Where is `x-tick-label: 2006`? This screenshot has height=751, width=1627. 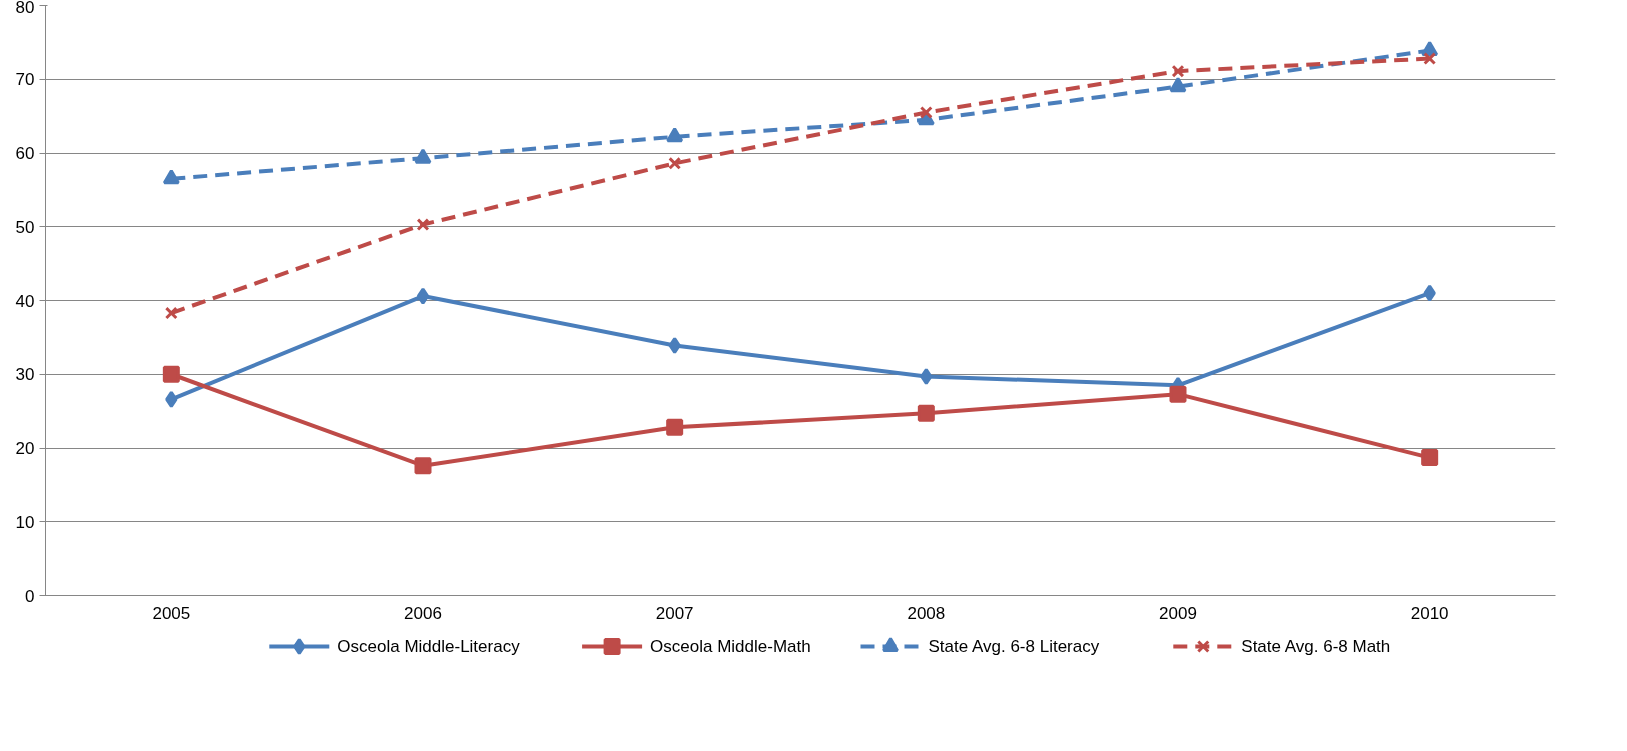
x-tick-label: 2006 is located at coordinates (423, 613).